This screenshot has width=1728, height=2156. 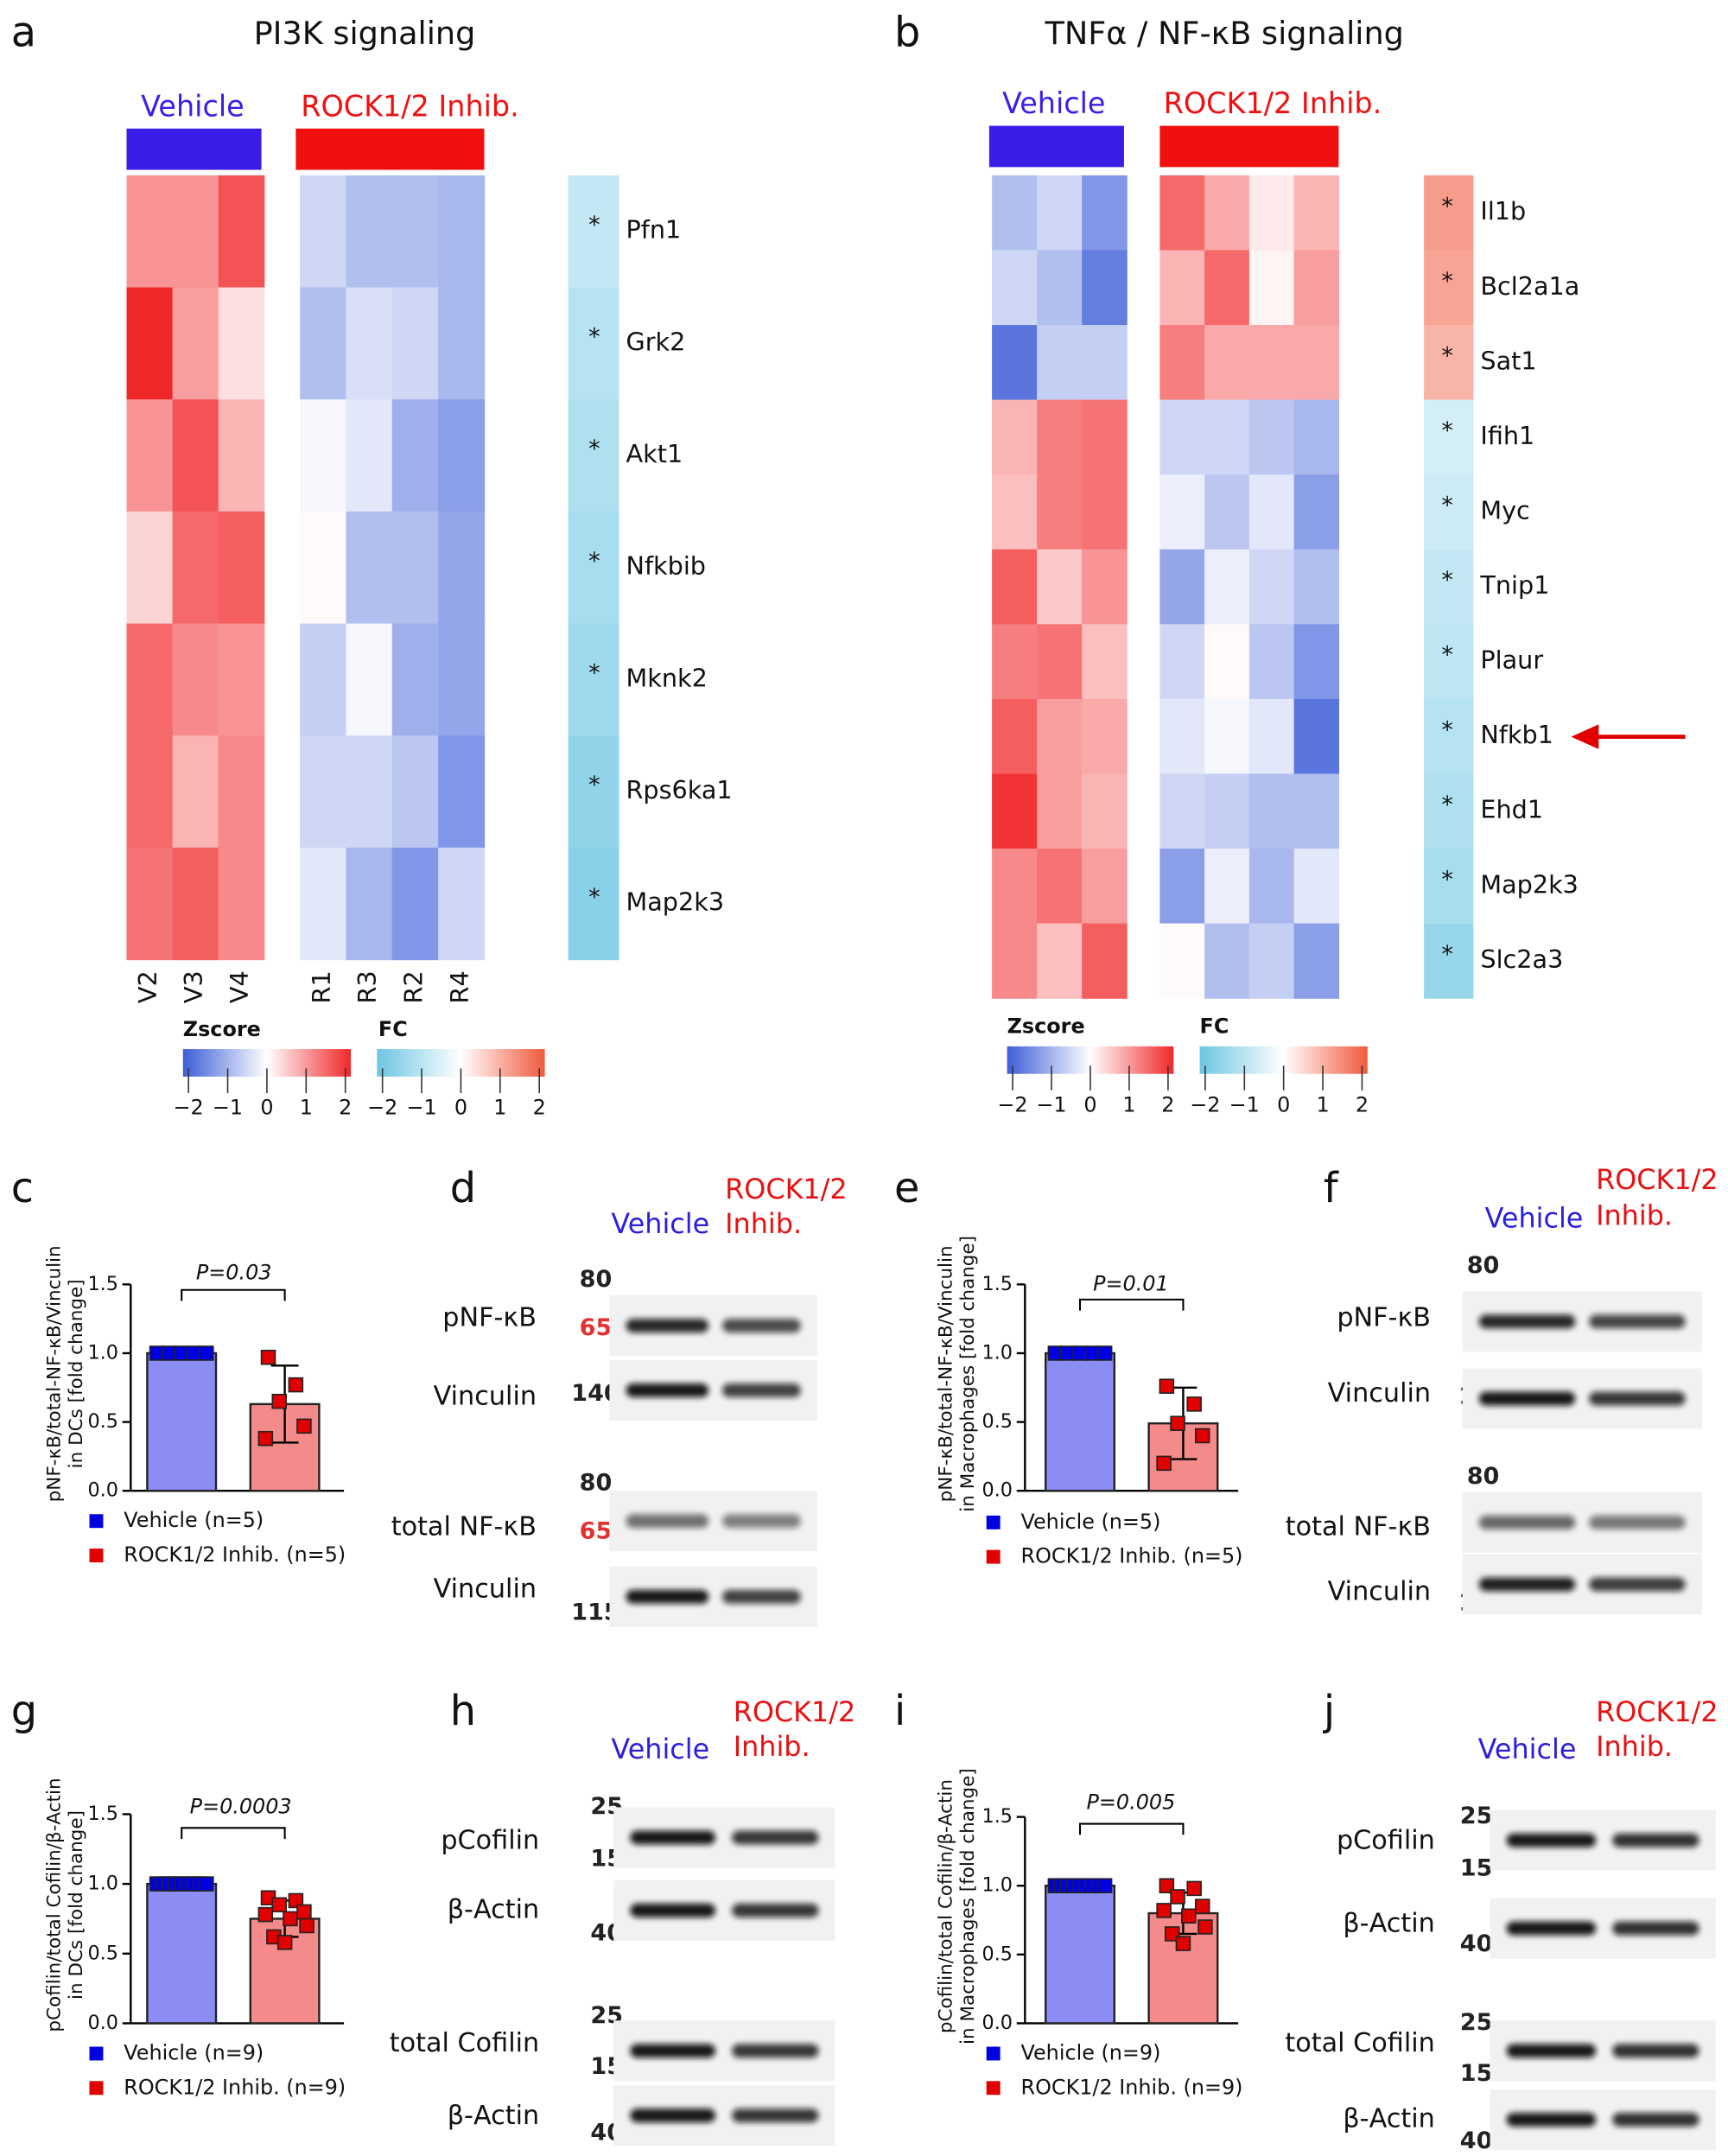 What do you see at coordinates (345, 1108) in the screenshot?
I see `colorbar-tick-label: 2` at bounding box center [345, 1108].